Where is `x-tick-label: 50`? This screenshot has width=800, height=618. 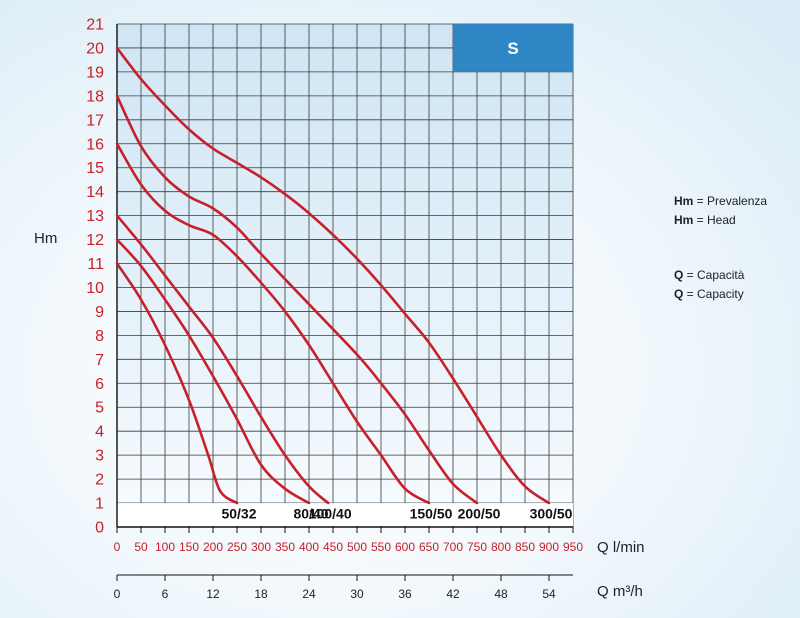
x-tick-label: 50 is located at coordinates (141, 547).